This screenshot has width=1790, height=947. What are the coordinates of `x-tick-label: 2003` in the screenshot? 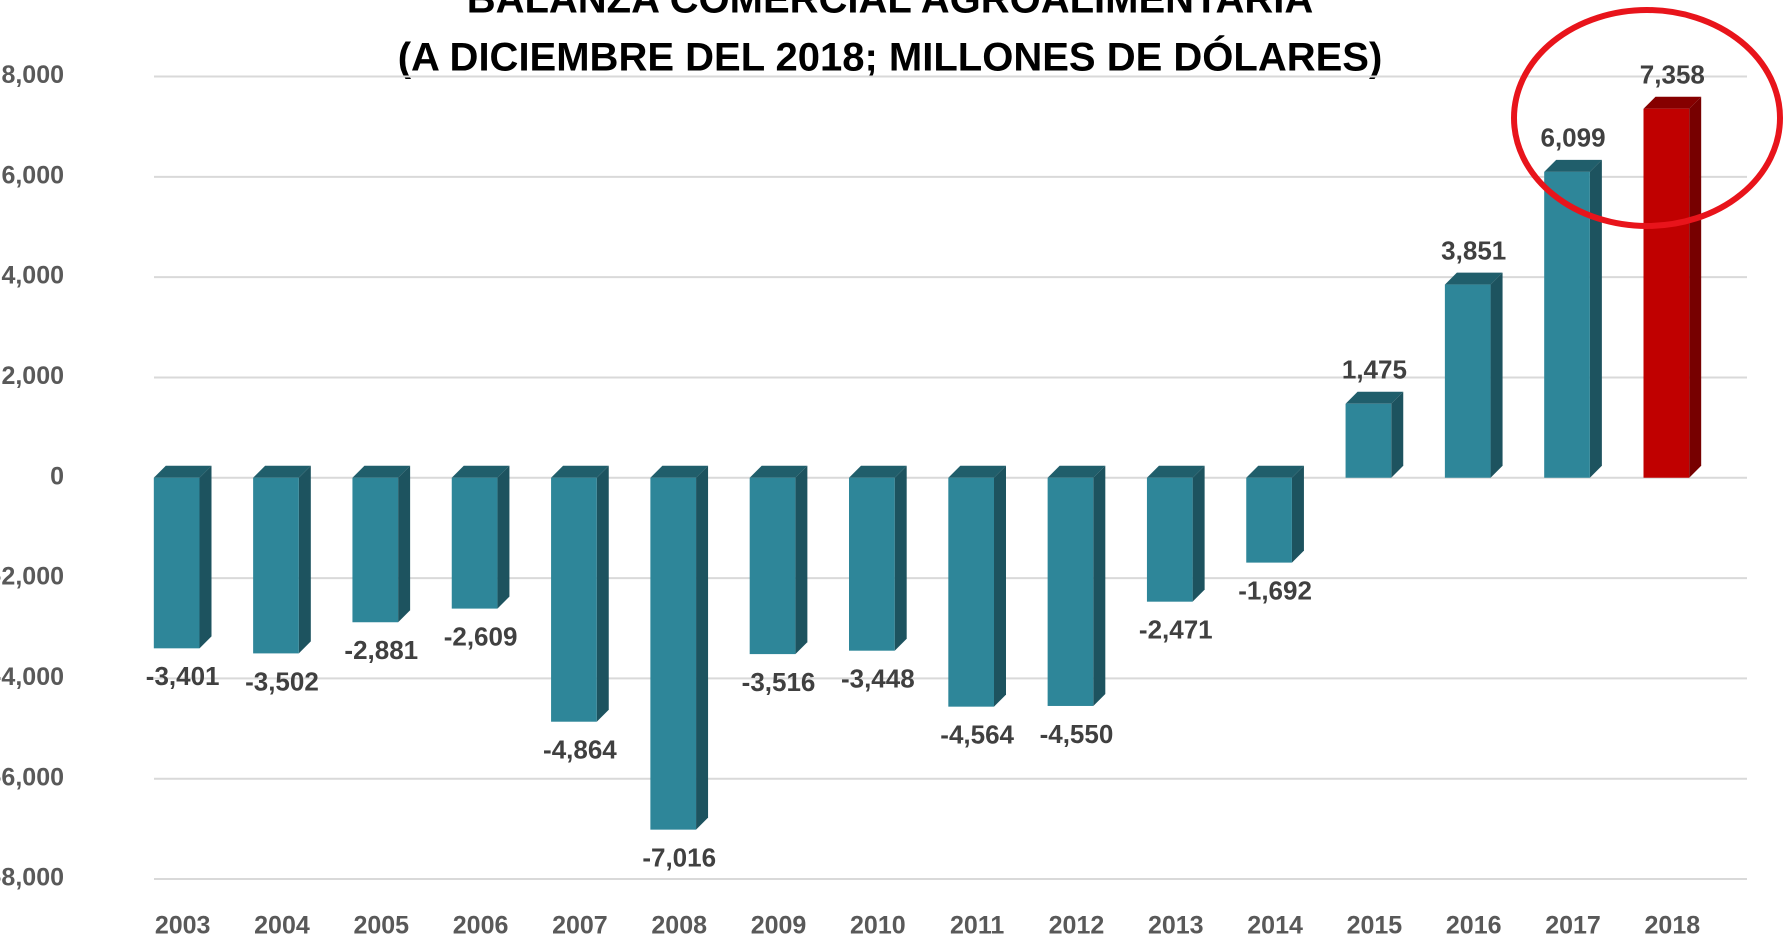 It's located at (183, 926).